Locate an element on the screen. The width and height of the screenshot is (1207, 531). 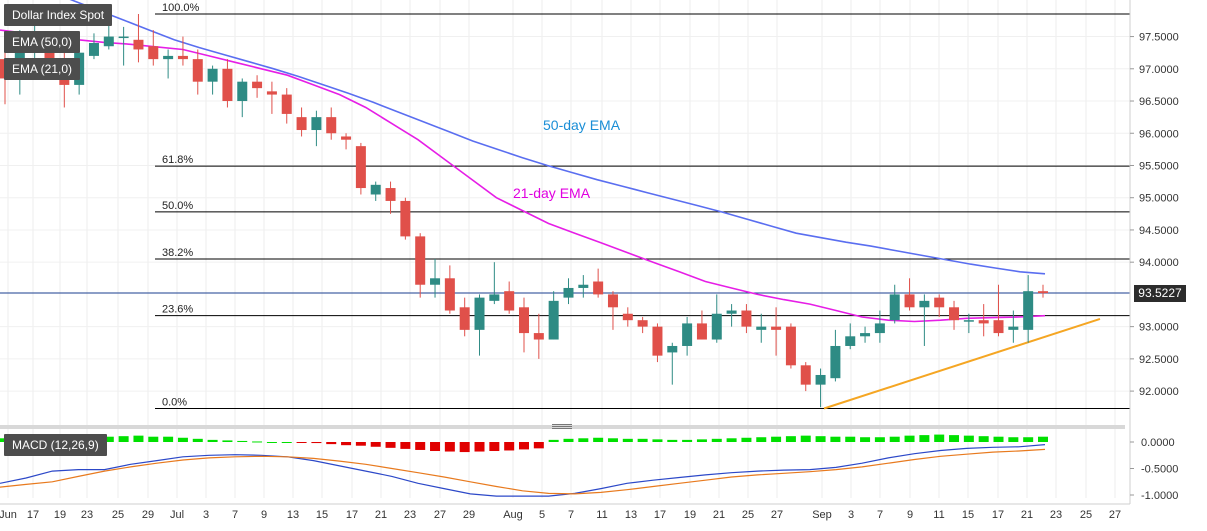
y-tick-label: 94.0000 is located at coordinates (1159, 263).